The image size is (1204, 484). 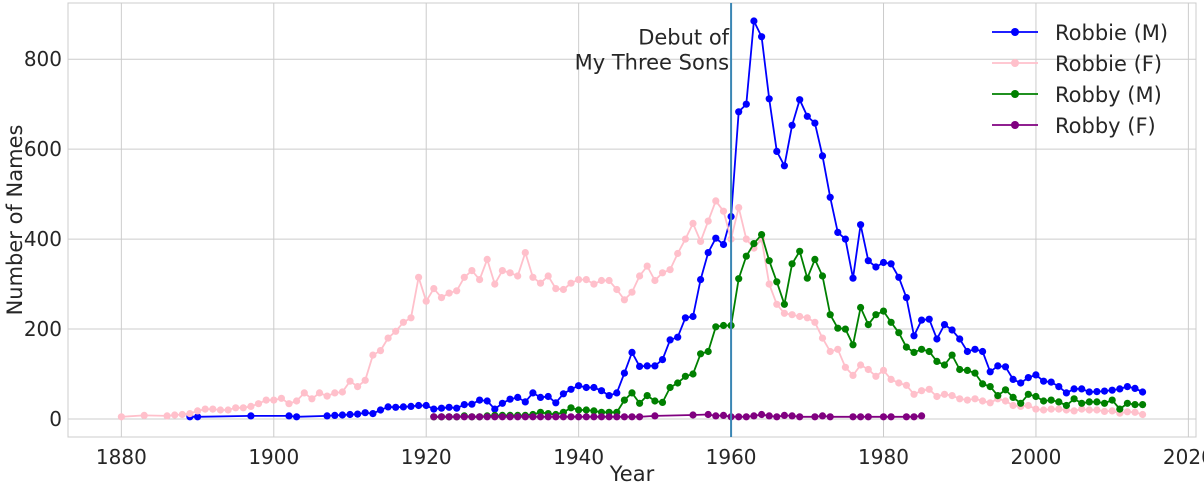 What do you see at coordinates (426, 457) in the screenshot?
I see `x-tick-label: 1920` at bounding box center [426, 457].